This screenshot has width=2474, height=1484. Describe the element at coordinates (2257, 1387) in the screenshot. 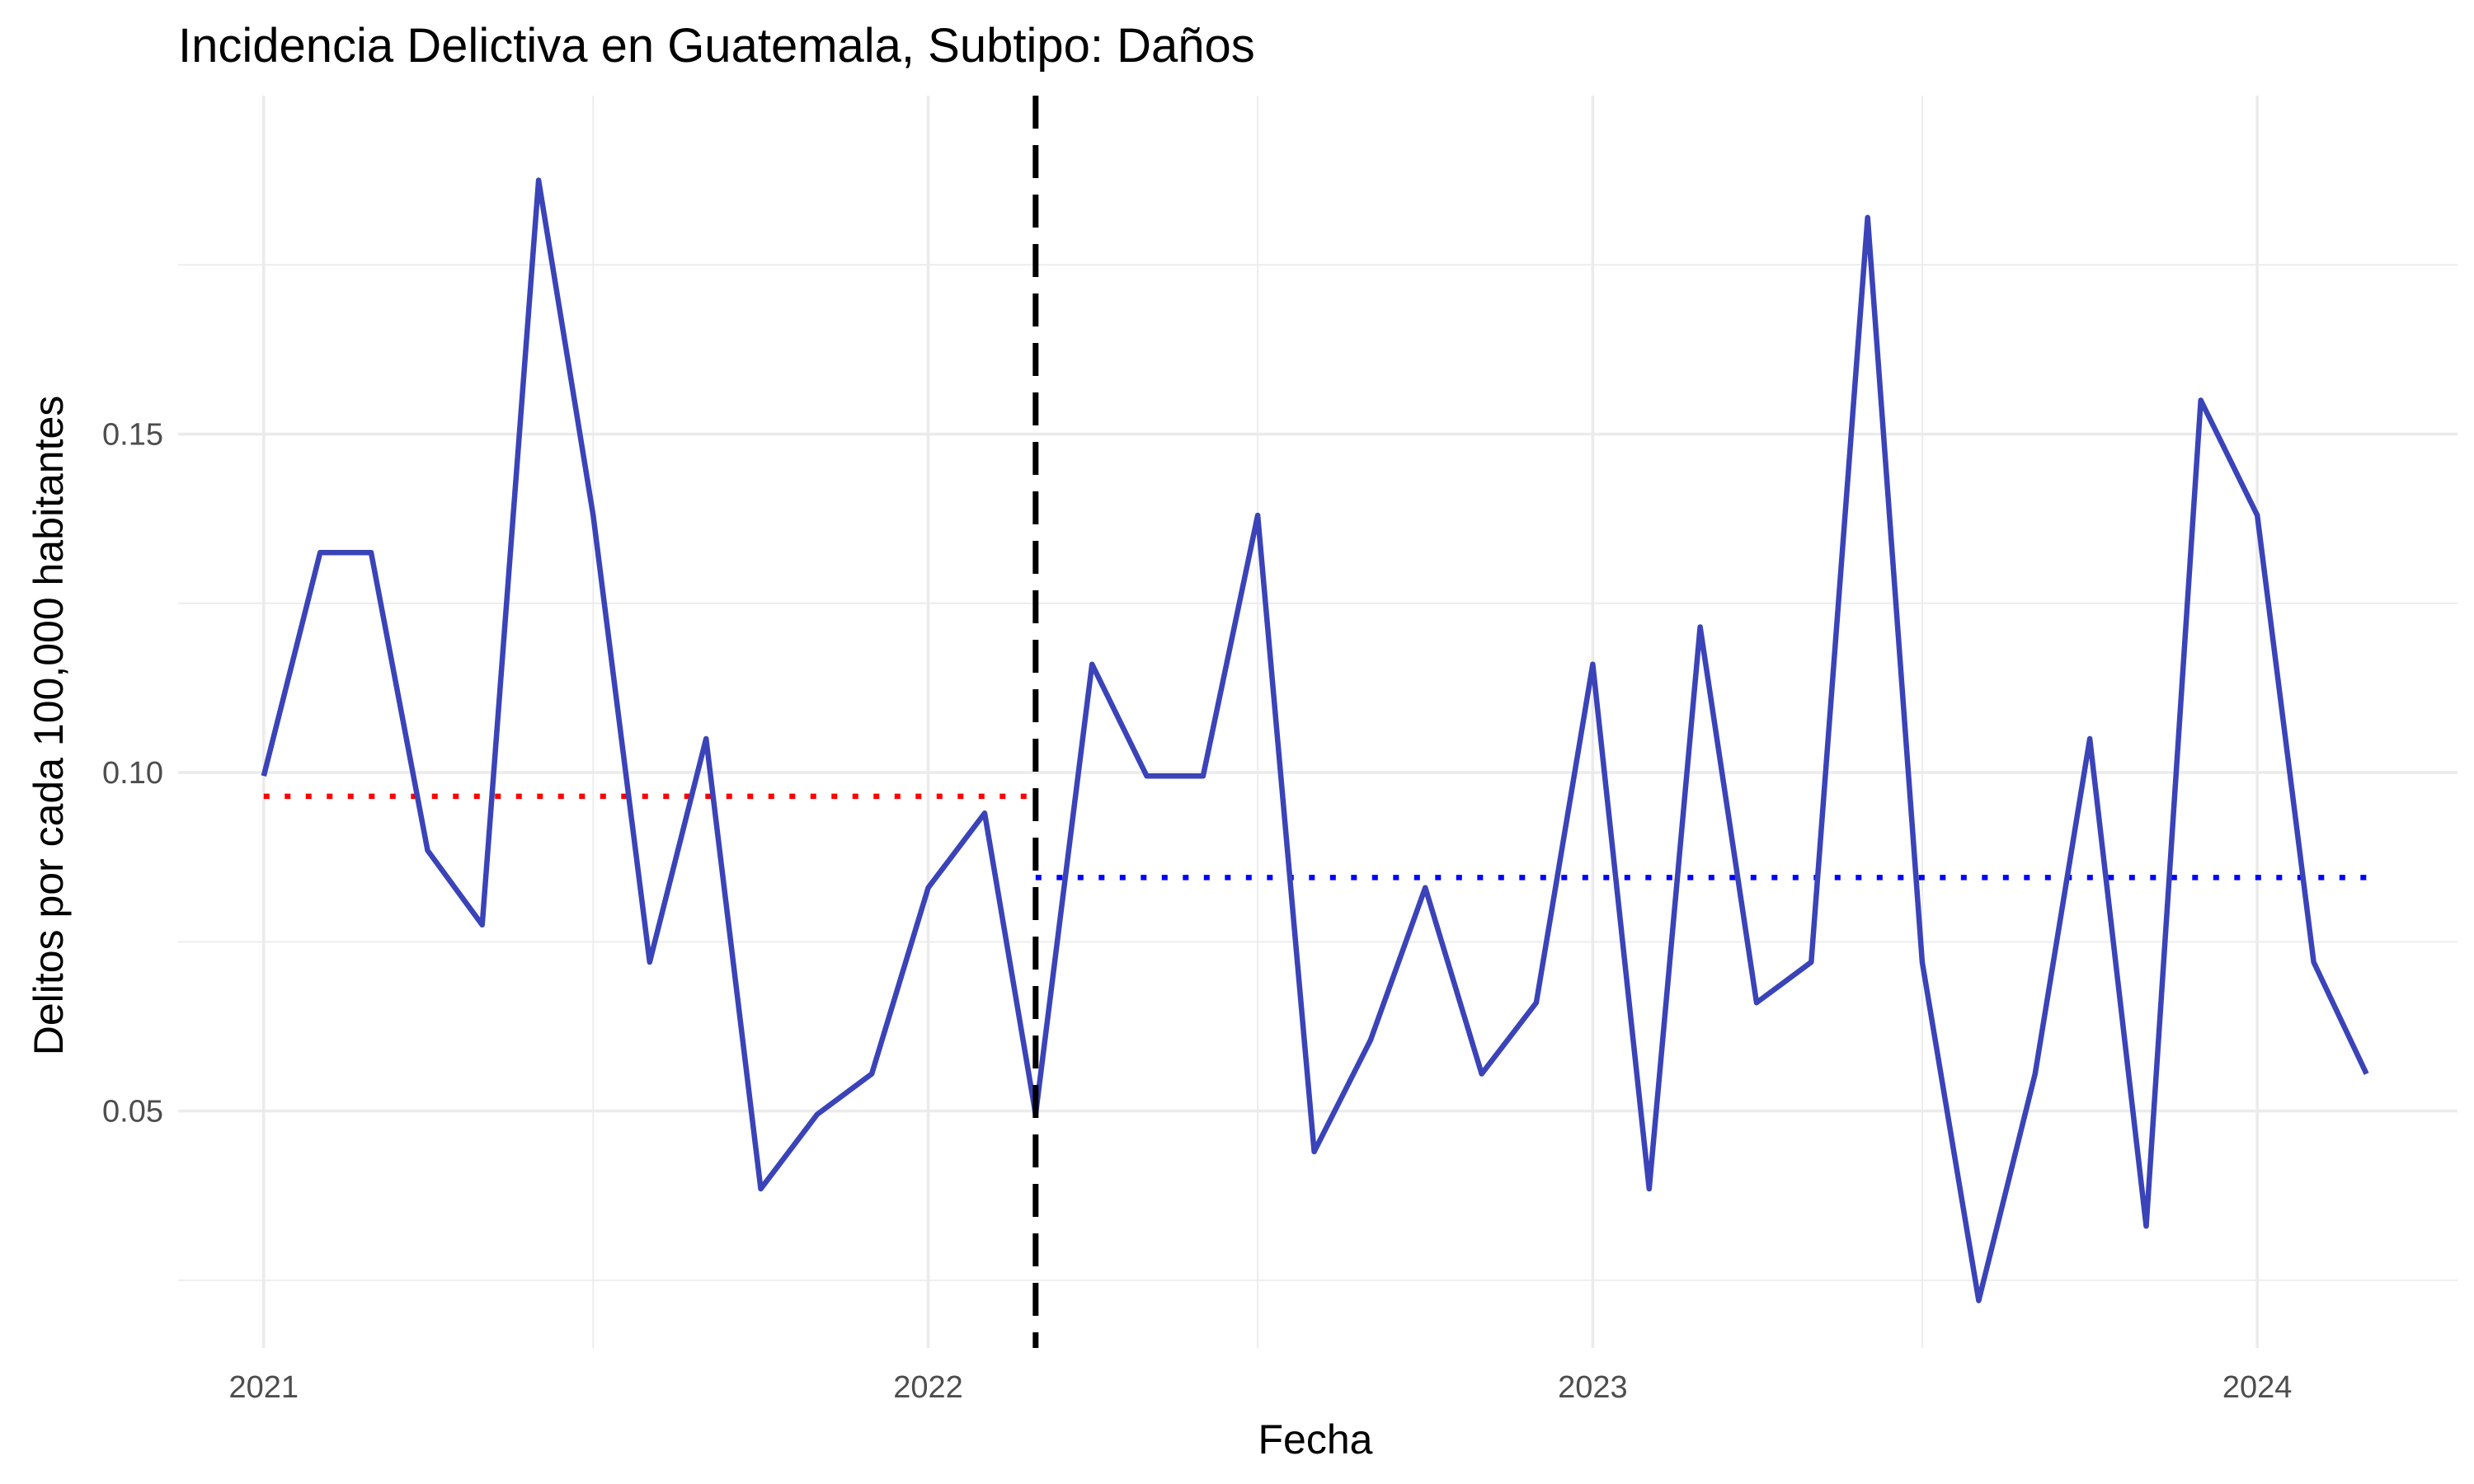

I see `x-tick-label: 2024` at that location.